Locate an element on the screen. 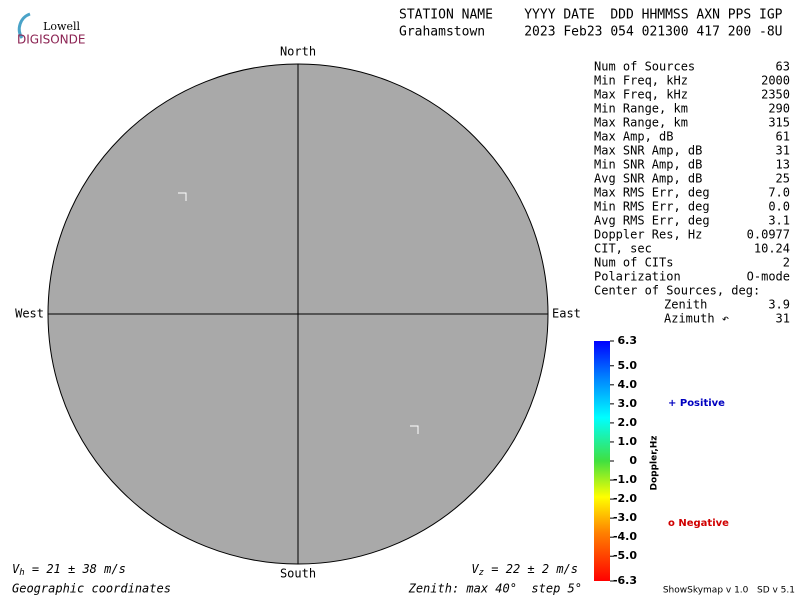 This screenshot has width=800, height=600. stat-value: 61 is located at coordinates (783, 137).